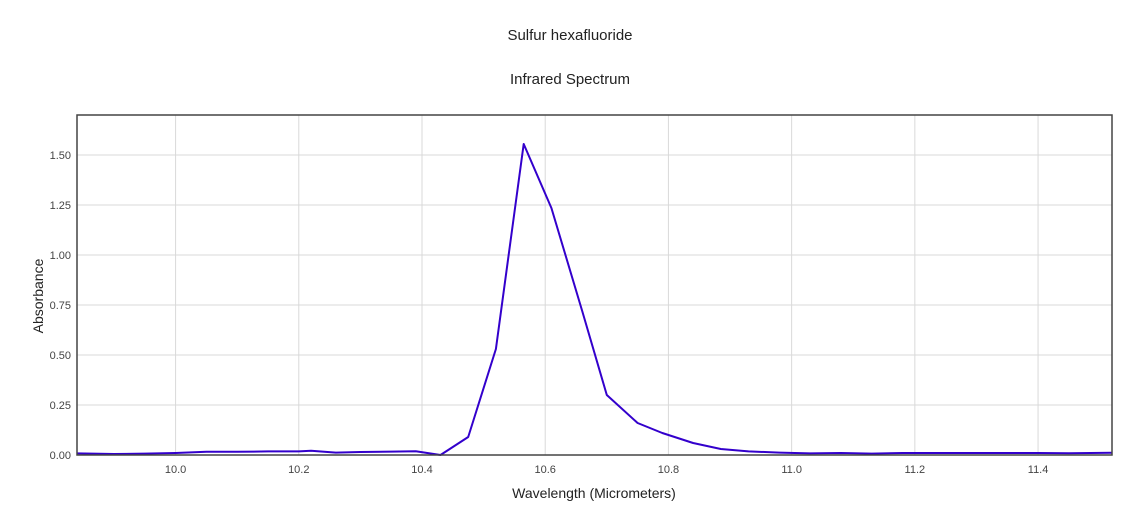 This screenshot has width=1143, height=522. I want to click on x-tick-label: 10.2, so click(298, 470).